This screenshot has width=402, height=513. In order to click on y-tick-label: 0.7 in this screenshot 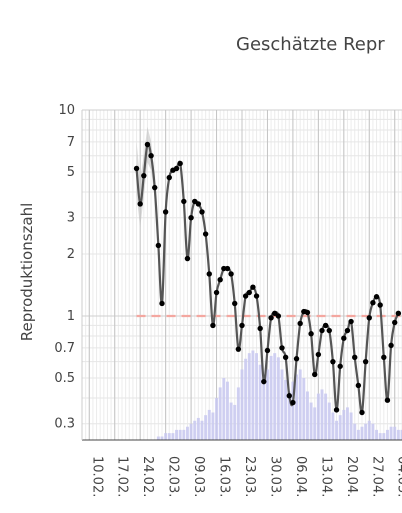, I will do `click(64, 348)`.